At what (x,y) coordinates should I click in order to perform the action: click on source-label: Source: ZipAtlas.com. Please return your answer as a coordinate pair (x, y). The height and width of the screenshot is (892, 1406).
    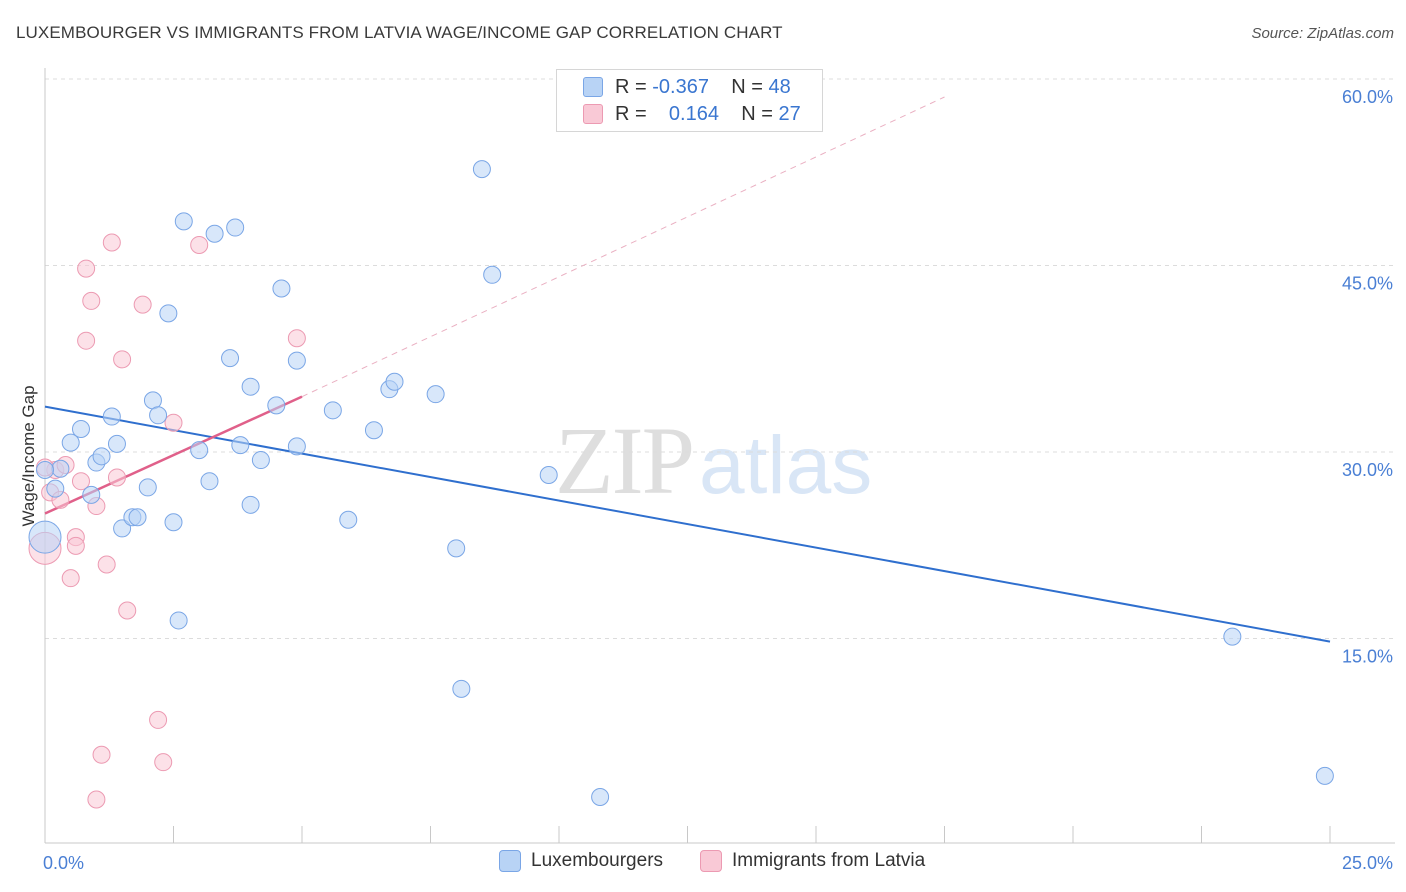
    Looking at the image, I should click on (1322, 33).